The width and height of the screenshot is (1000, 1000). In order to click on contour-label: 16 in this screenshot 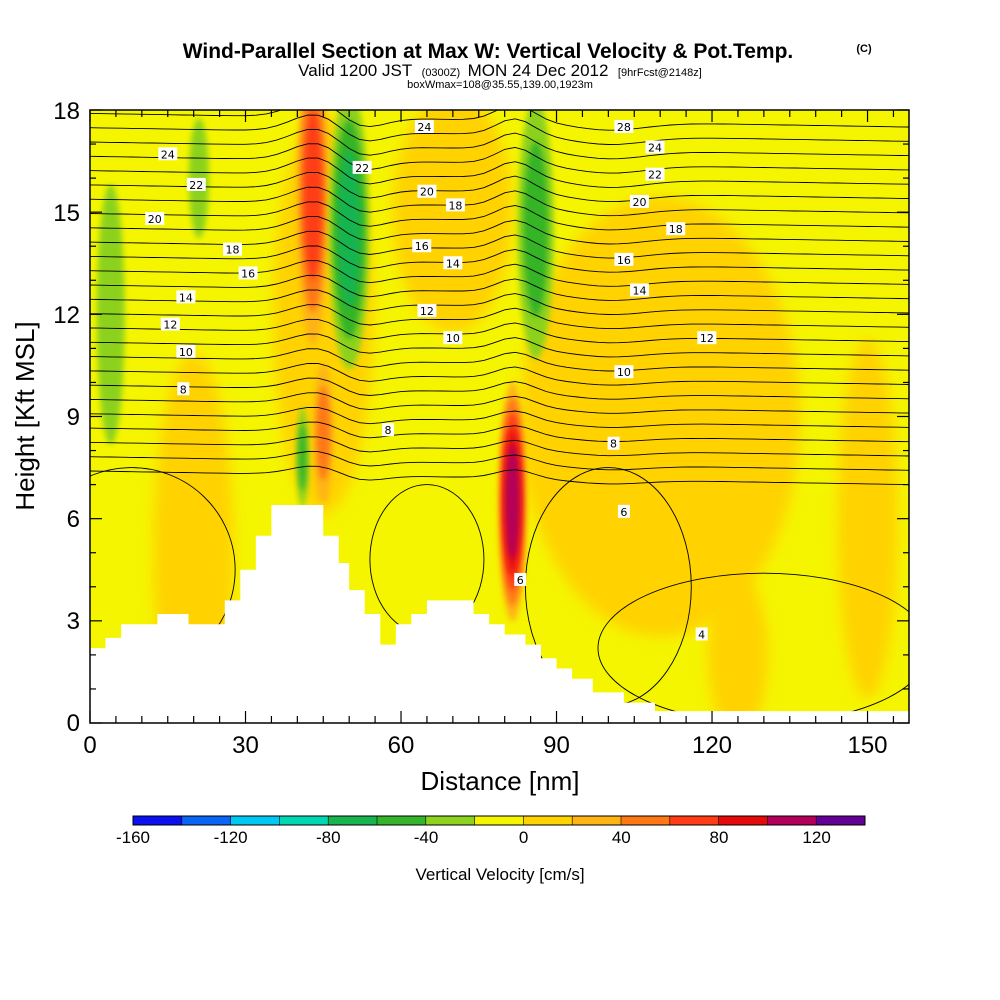, I will do `click(248, 273)`.